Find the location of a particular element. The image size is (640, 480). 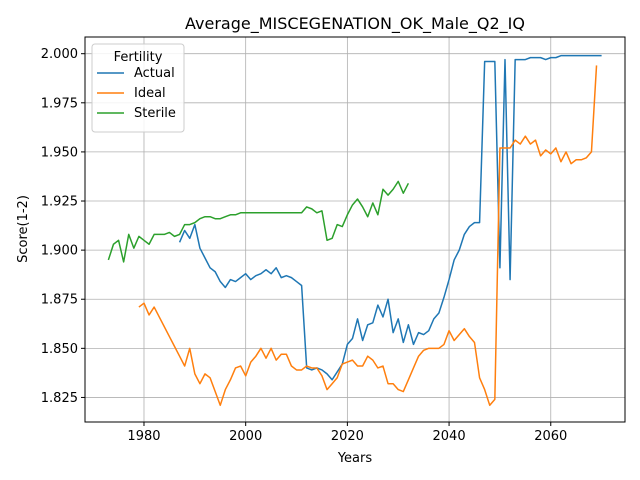

x-tick-label: 1980 is located at coordinates (143, 436).